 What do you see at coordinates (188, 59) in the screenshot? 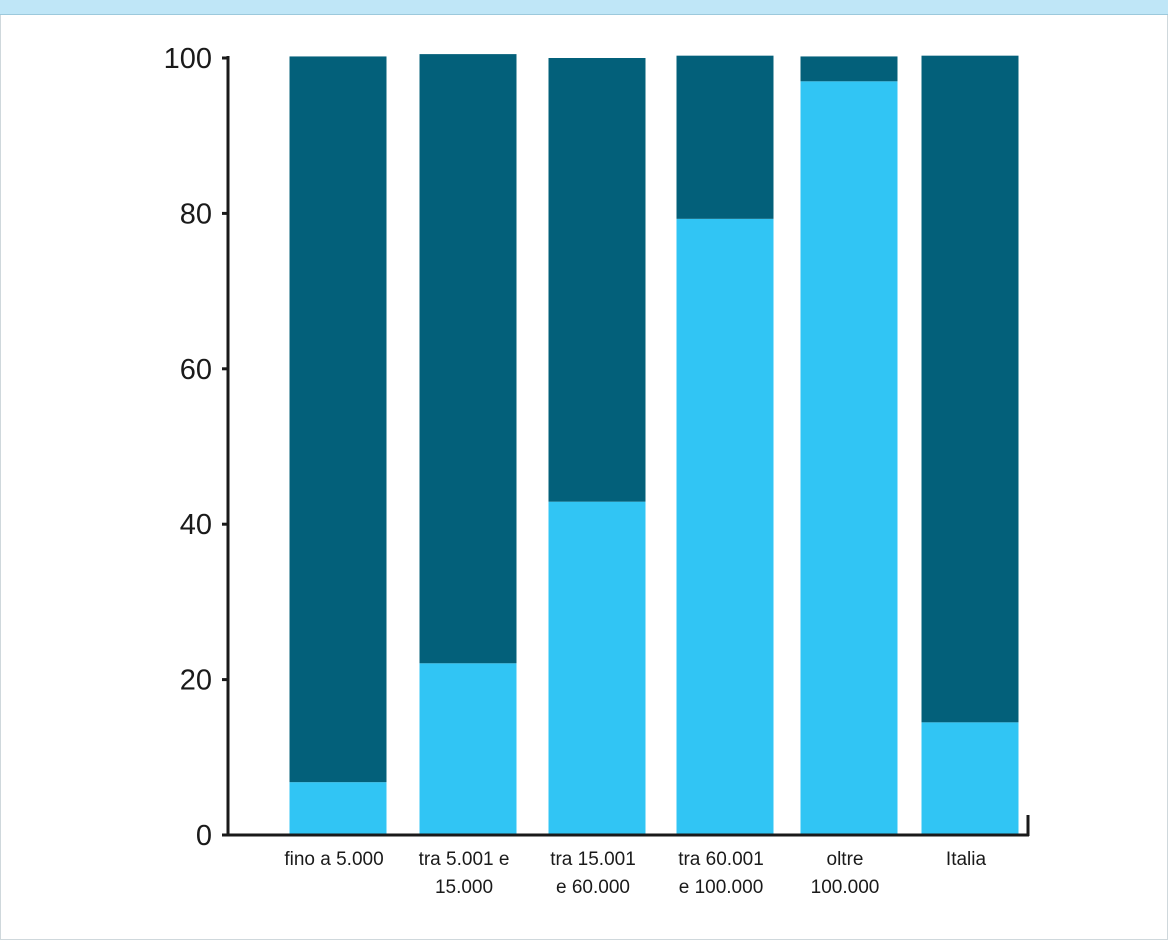
I see `y-tick-label-100: 100` at bounding box center [188, 59].